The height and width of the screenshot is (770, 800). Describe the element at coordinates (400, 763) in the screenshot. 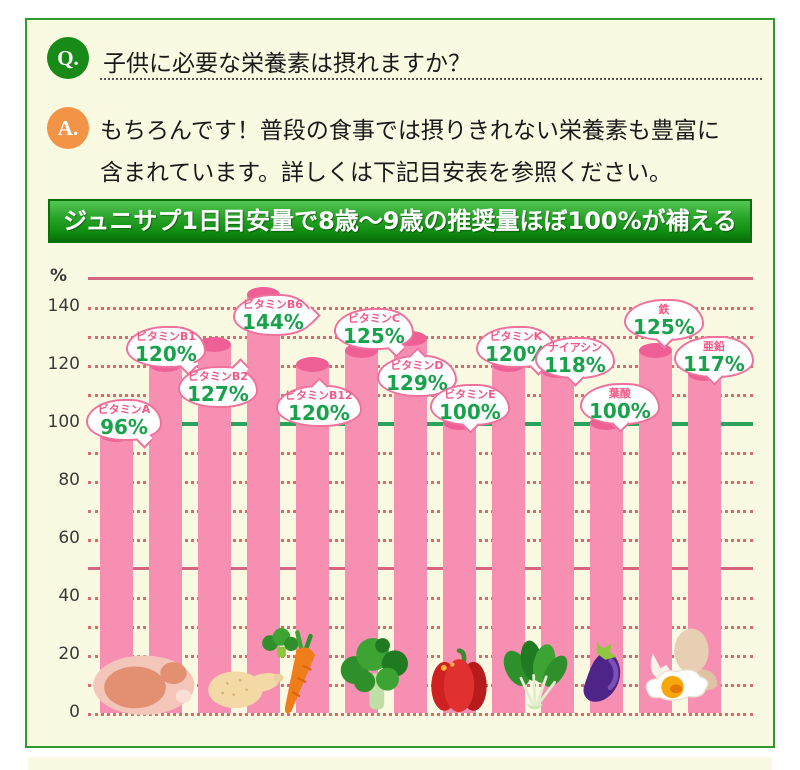

I see `next-section-peek` at that location.